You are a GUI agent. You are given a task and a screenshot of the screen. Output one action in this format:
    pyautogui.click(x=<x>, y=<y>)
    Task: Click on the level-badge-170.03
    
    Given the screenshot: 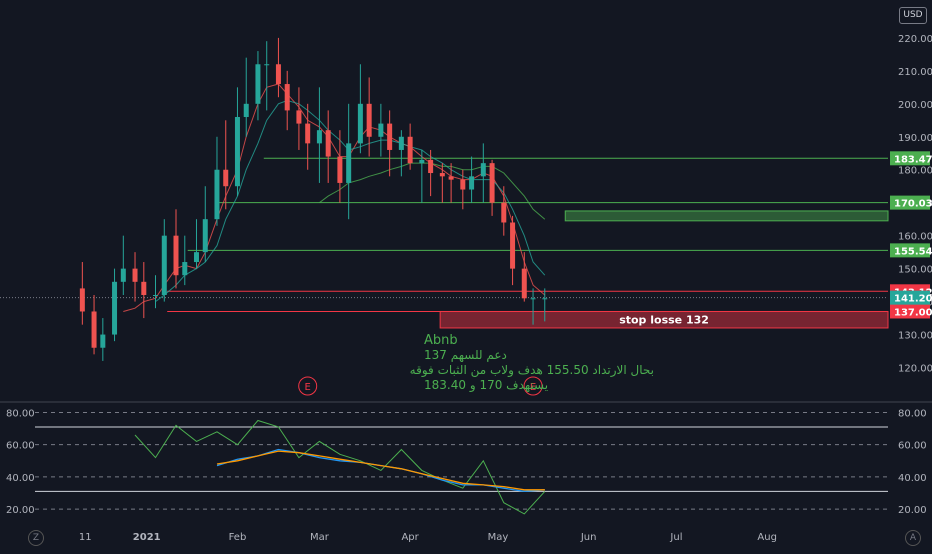 What is the action you would take?
    pyautogui.click(x=910, y=202)
    